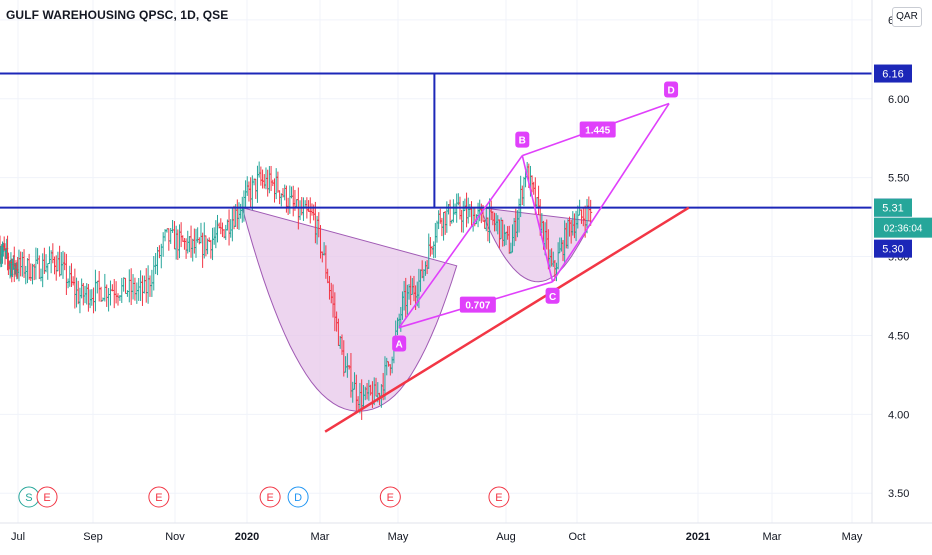  I want to click on pattern-leg-ab, so click(460, 242).